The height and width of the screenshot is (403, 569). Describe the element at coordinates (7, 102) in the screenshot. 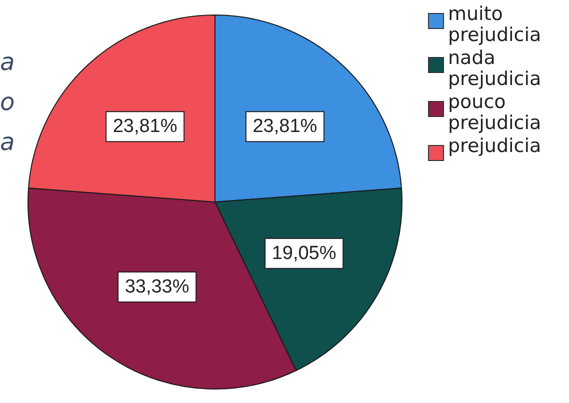

I see `text: o` at that location.